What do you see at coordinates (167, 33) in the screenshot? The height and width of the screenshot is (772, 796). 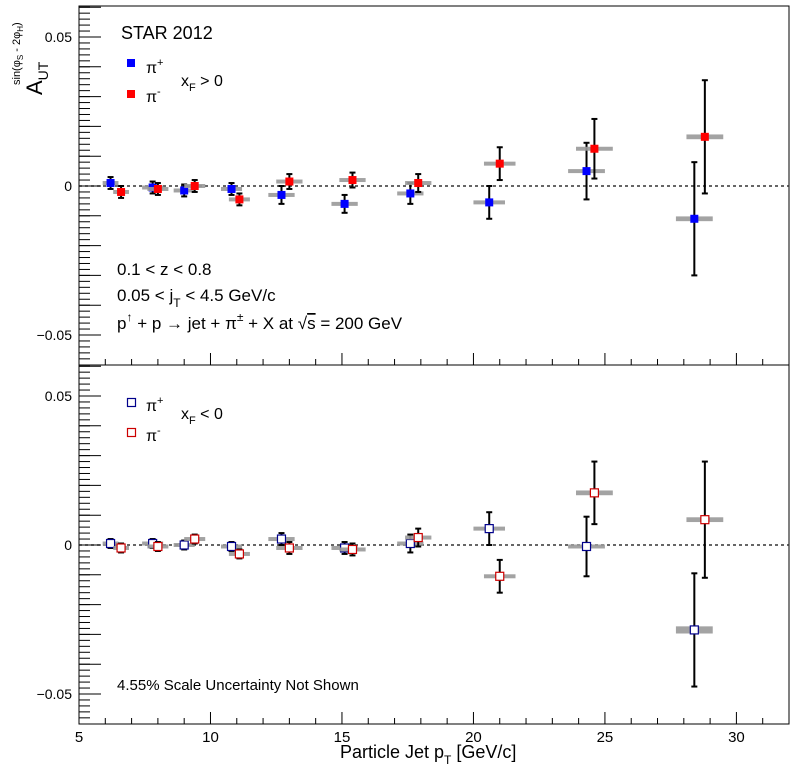 I see `chart-title: STAR 2012` at bounding box center [167, 33].